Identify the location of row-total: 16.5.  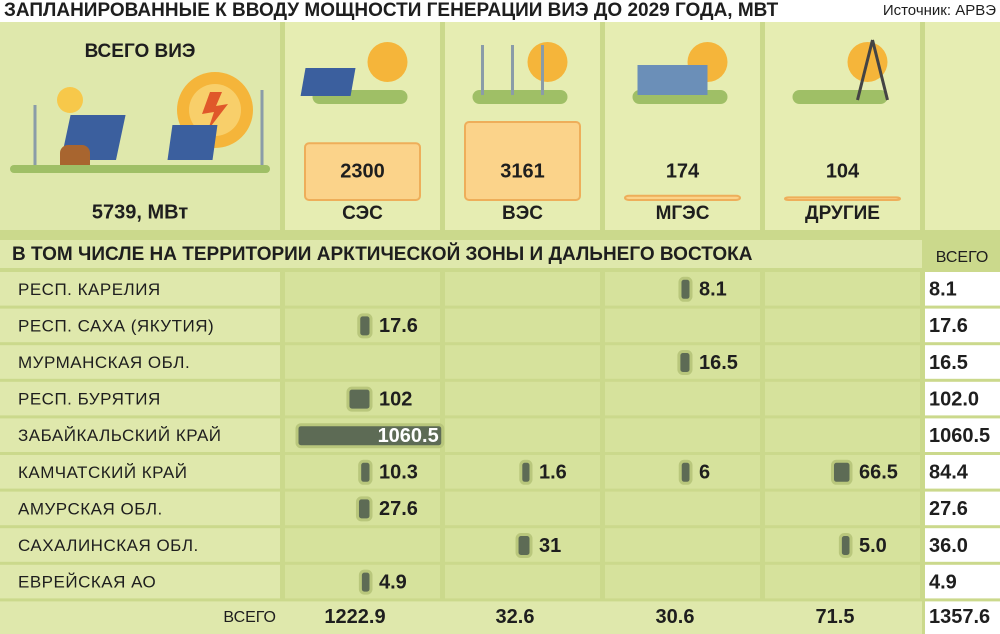
(948, 363).